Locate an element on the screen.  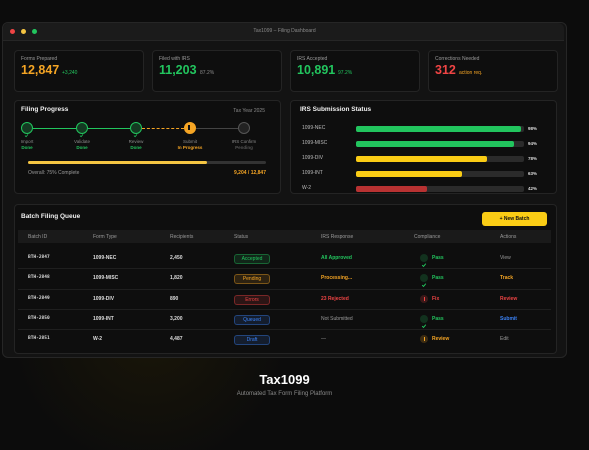
step-state: In Progress is located at coordinates (190, 147).